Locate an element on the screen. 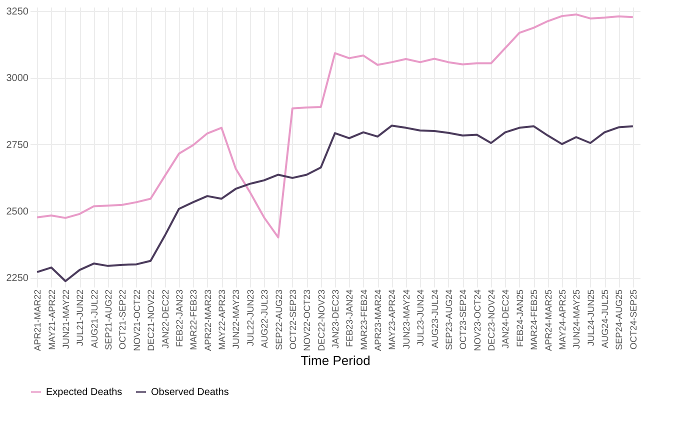  x-tick-label: NOV21-OCT22 is located at coordinates (137, 321).